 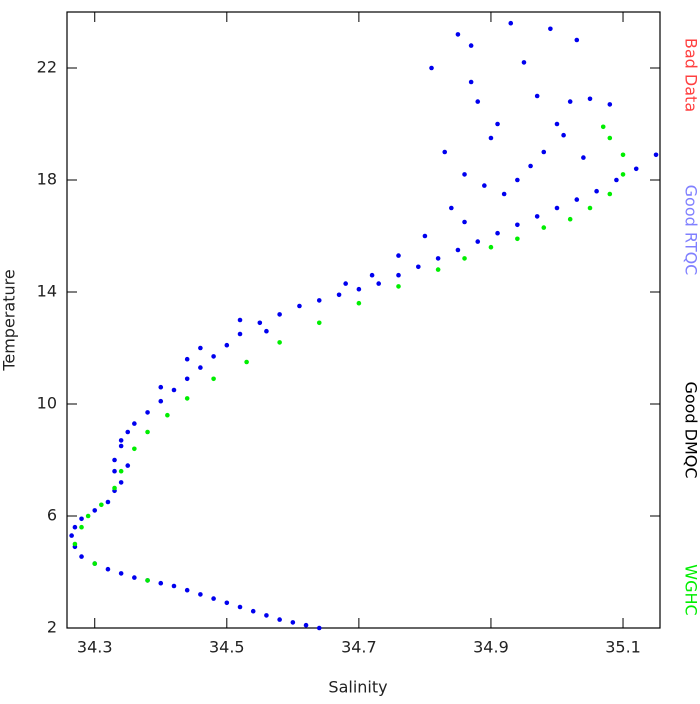 What do you see at coordinates (357, 687) in the screenshot?
I see `x-axis-label: Salinity` at bounding box center [357, 687].